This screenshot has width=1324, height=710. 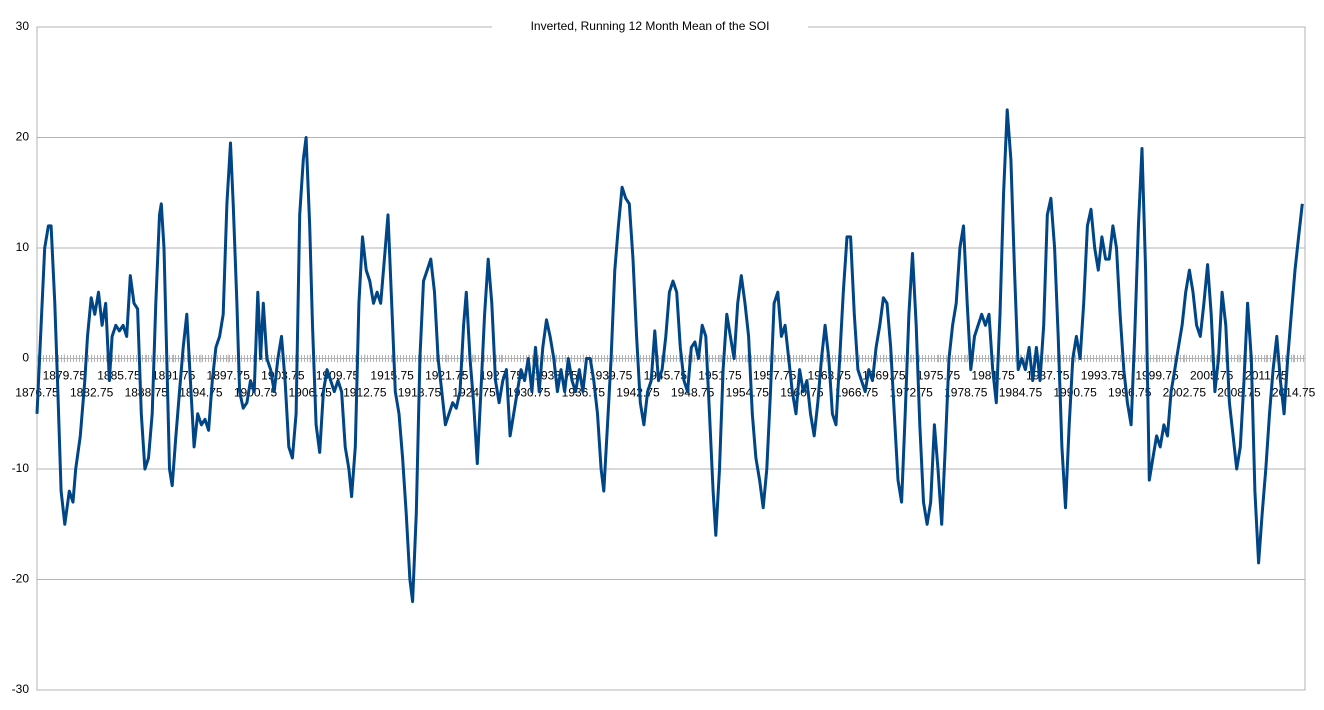 What do you see at coordinates (1266, 376) in the screenshot?
I see `x-tick-label: 2011.75` at bounding box center [1266, 376].